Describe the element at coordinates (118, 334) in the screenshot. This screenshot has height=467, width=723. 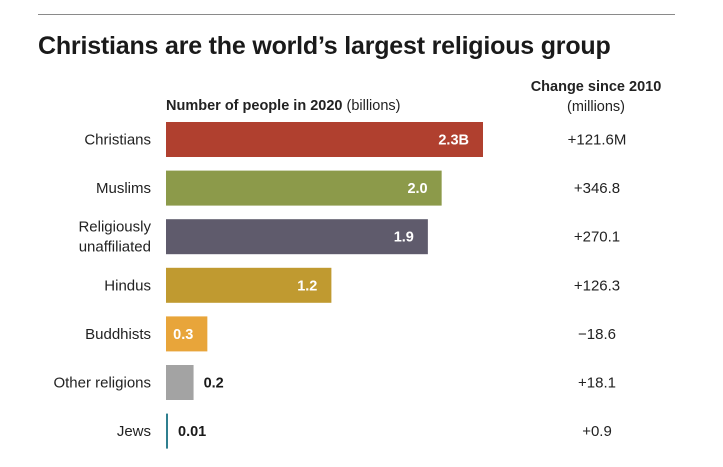
I see `category-label-buddhists: Buddhists` at that location.